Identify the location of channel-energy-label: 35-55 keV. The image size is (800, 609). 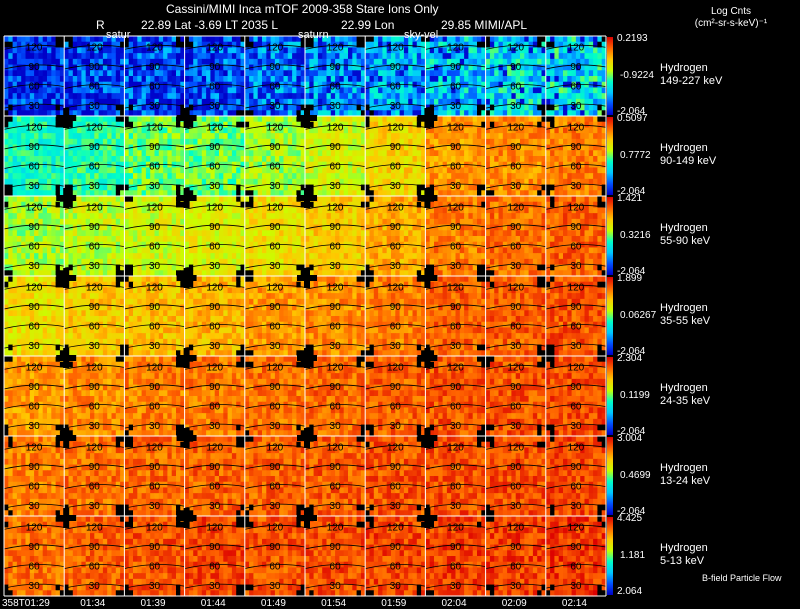
(685, 321).